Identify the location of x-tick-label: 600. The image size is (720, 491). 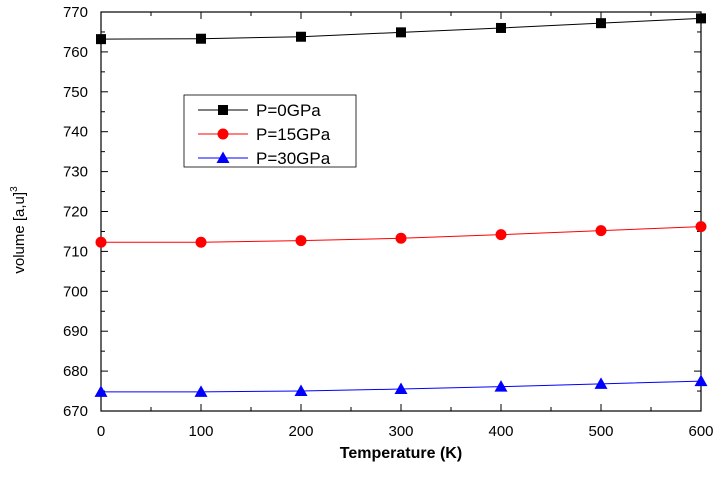
(700, 431).